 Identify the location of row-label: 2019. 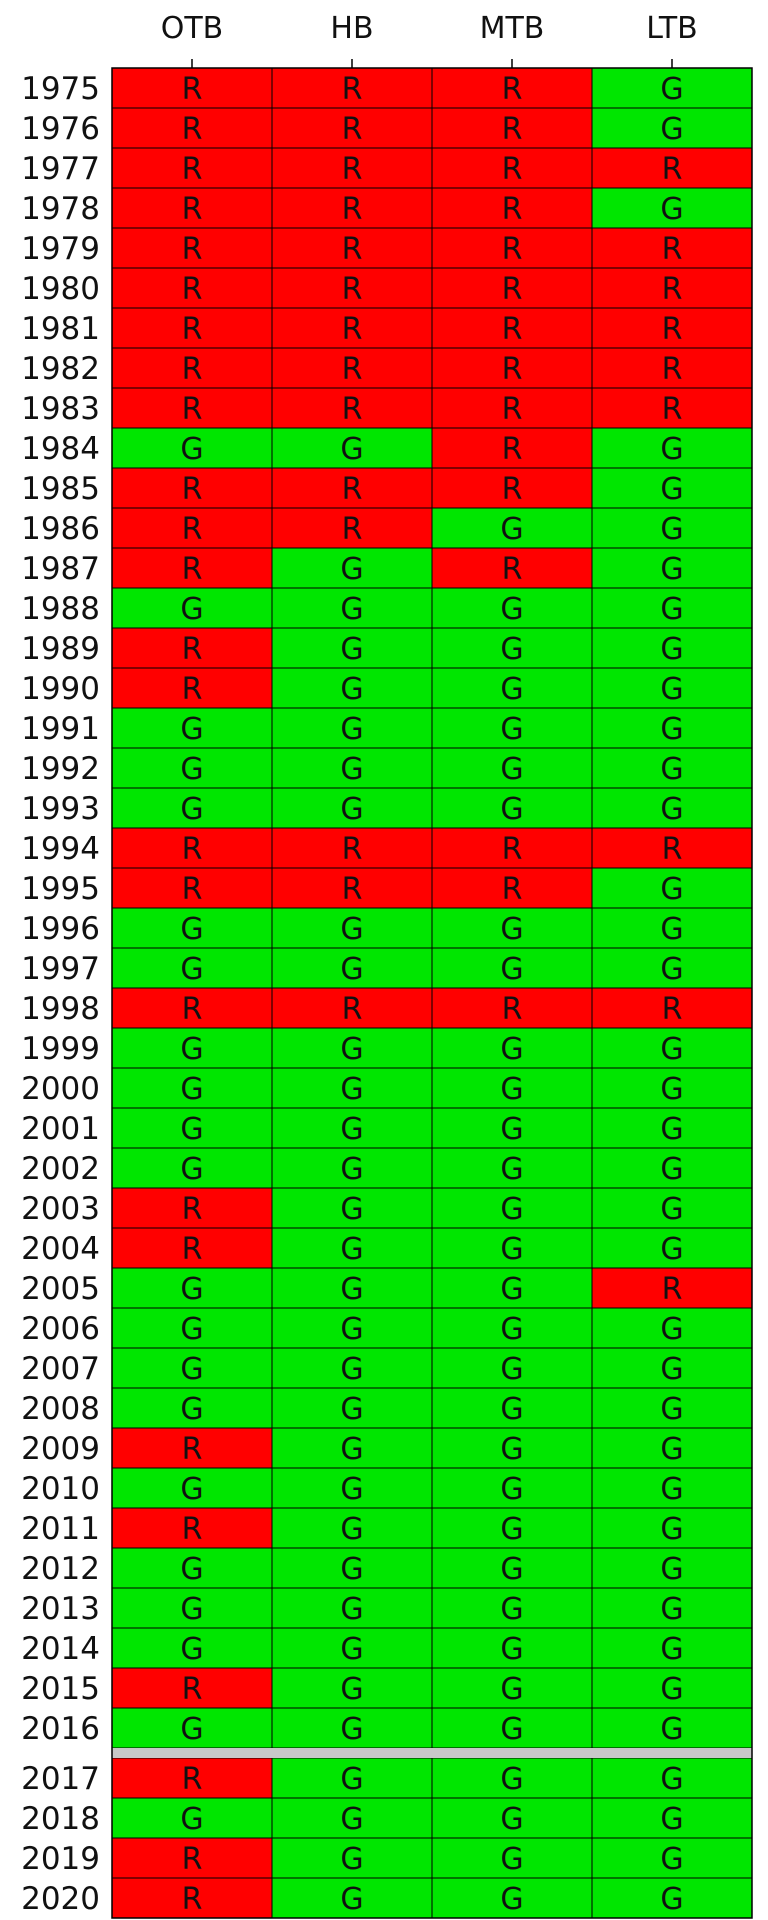
(60, 1859).